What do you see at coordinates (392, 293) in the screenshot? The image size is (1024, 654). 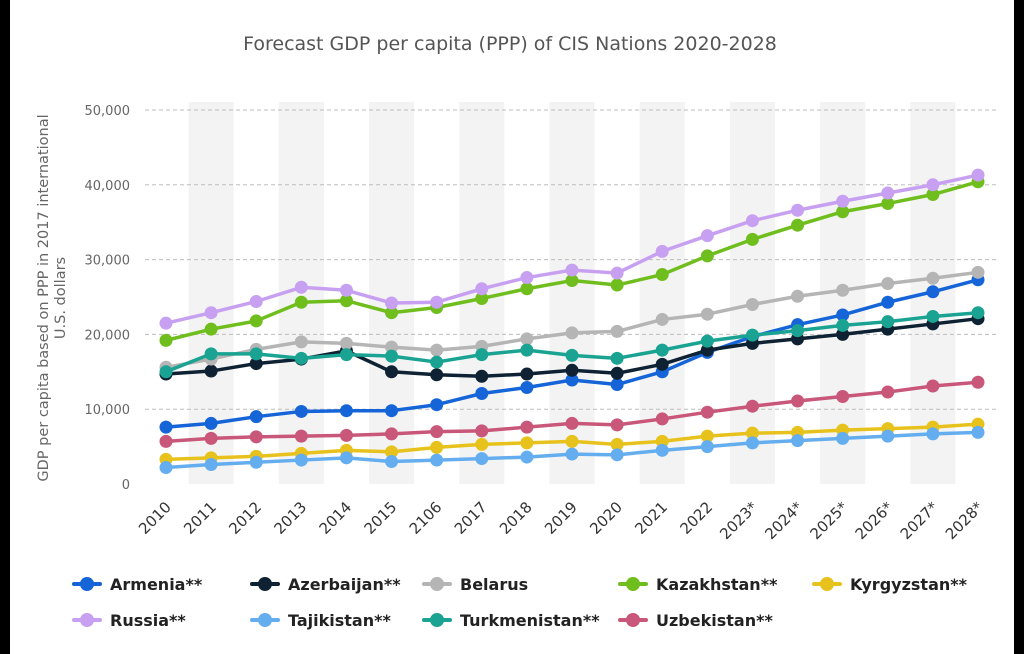 I see `column-band-2015` at bounding box center [392, 293].